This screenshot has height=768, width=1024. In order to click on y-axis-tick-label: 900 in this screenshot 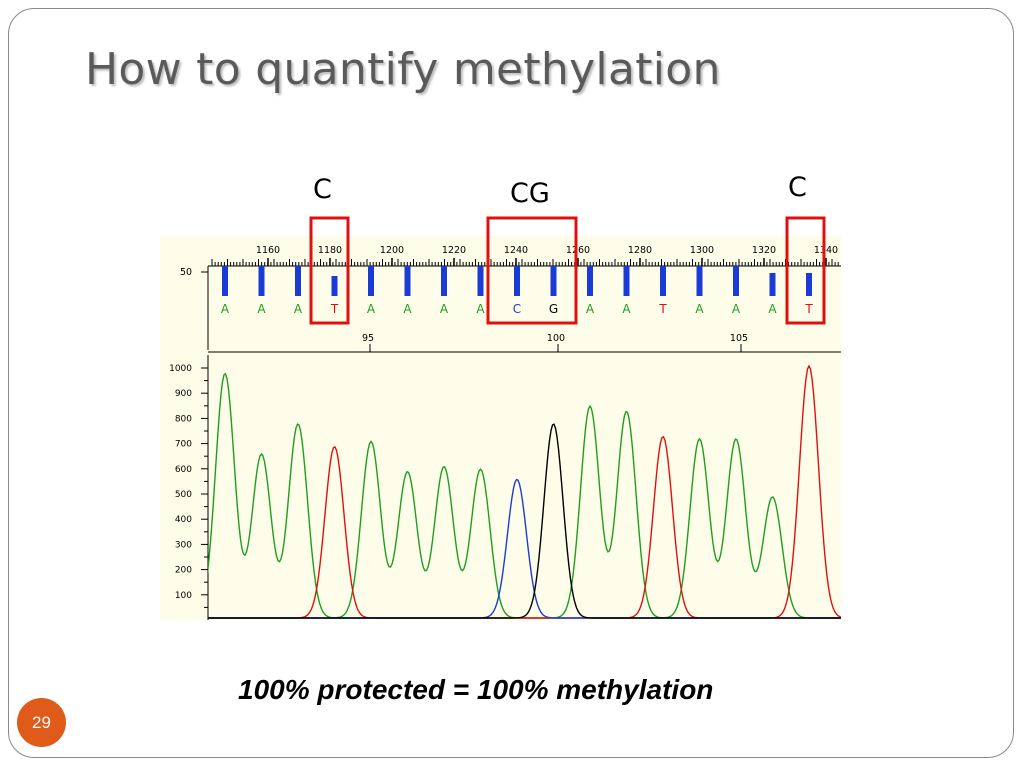, I will do `click(183, 394)`.